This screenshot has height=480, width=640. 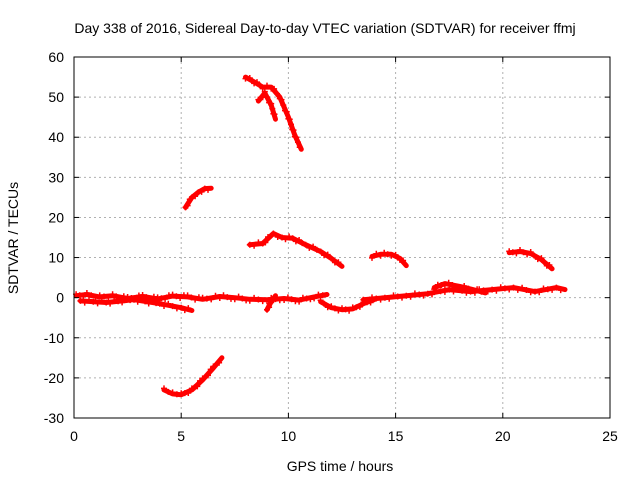 I want to click on series-arc-11-21h, so click(x=530, y=259).